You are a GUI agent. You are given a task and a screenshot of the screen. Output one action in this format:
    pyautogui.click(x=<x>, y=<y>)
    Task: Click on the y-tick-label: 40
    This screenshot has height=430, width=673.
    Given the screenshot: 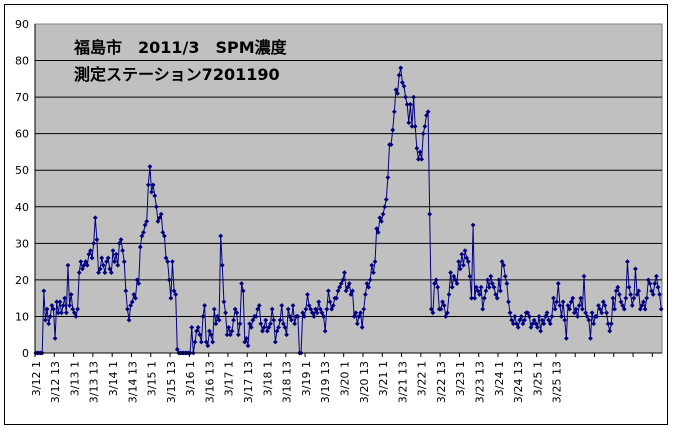 What is the action you would take?
    pyautogui.click(x=22, y=207)
    